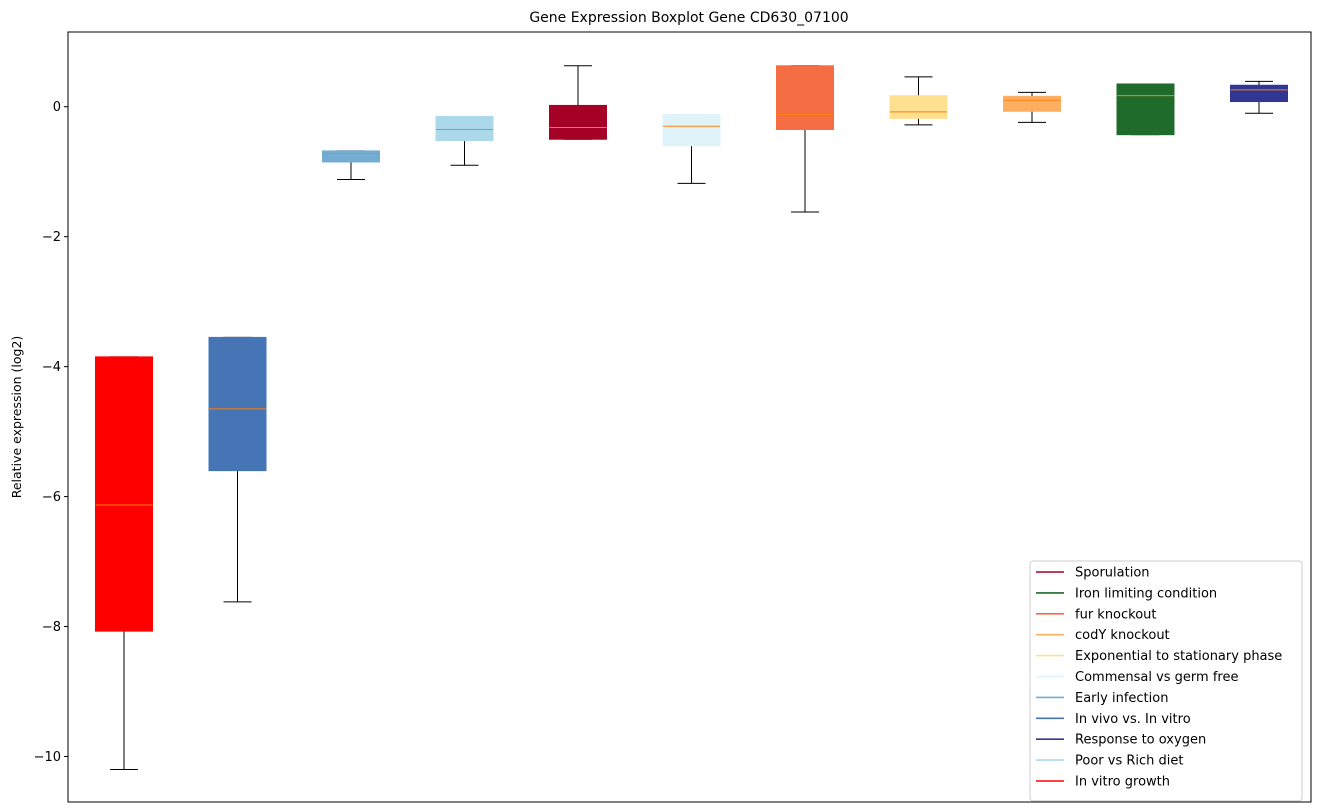  I want to click on legend-item: Poor vs Rich diet, so click(1109, 761).